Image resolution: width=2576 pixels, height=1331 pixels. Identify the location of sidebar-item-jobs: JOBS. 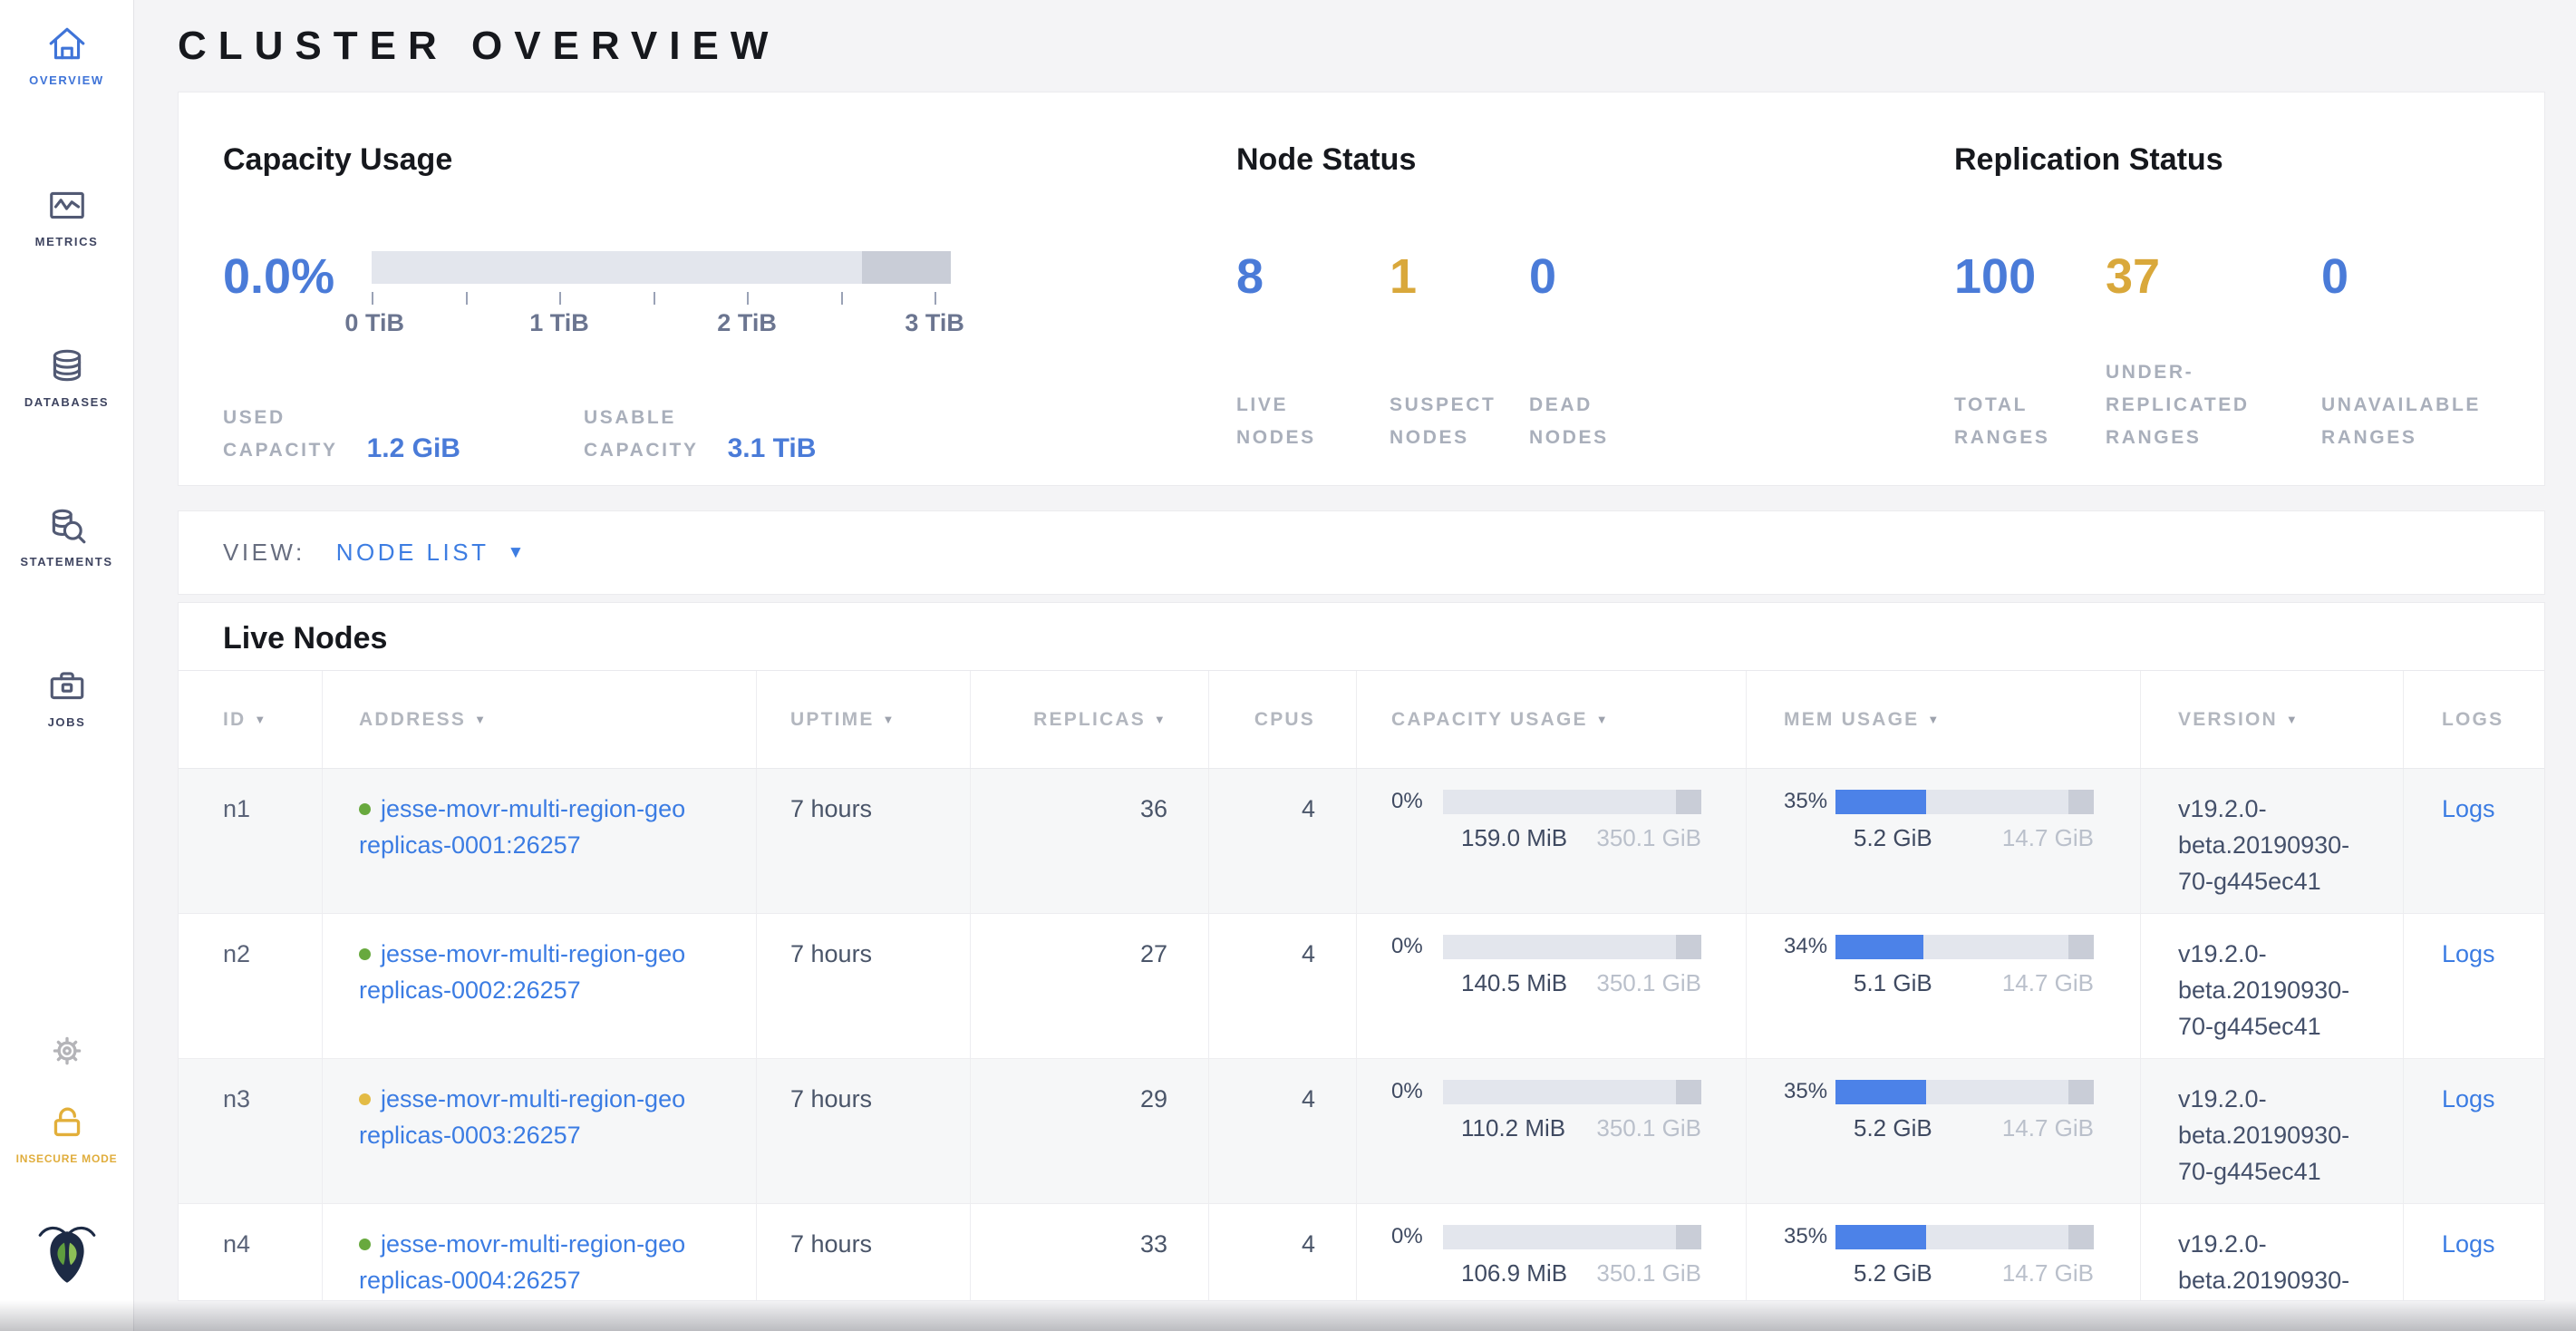
(66, 698).